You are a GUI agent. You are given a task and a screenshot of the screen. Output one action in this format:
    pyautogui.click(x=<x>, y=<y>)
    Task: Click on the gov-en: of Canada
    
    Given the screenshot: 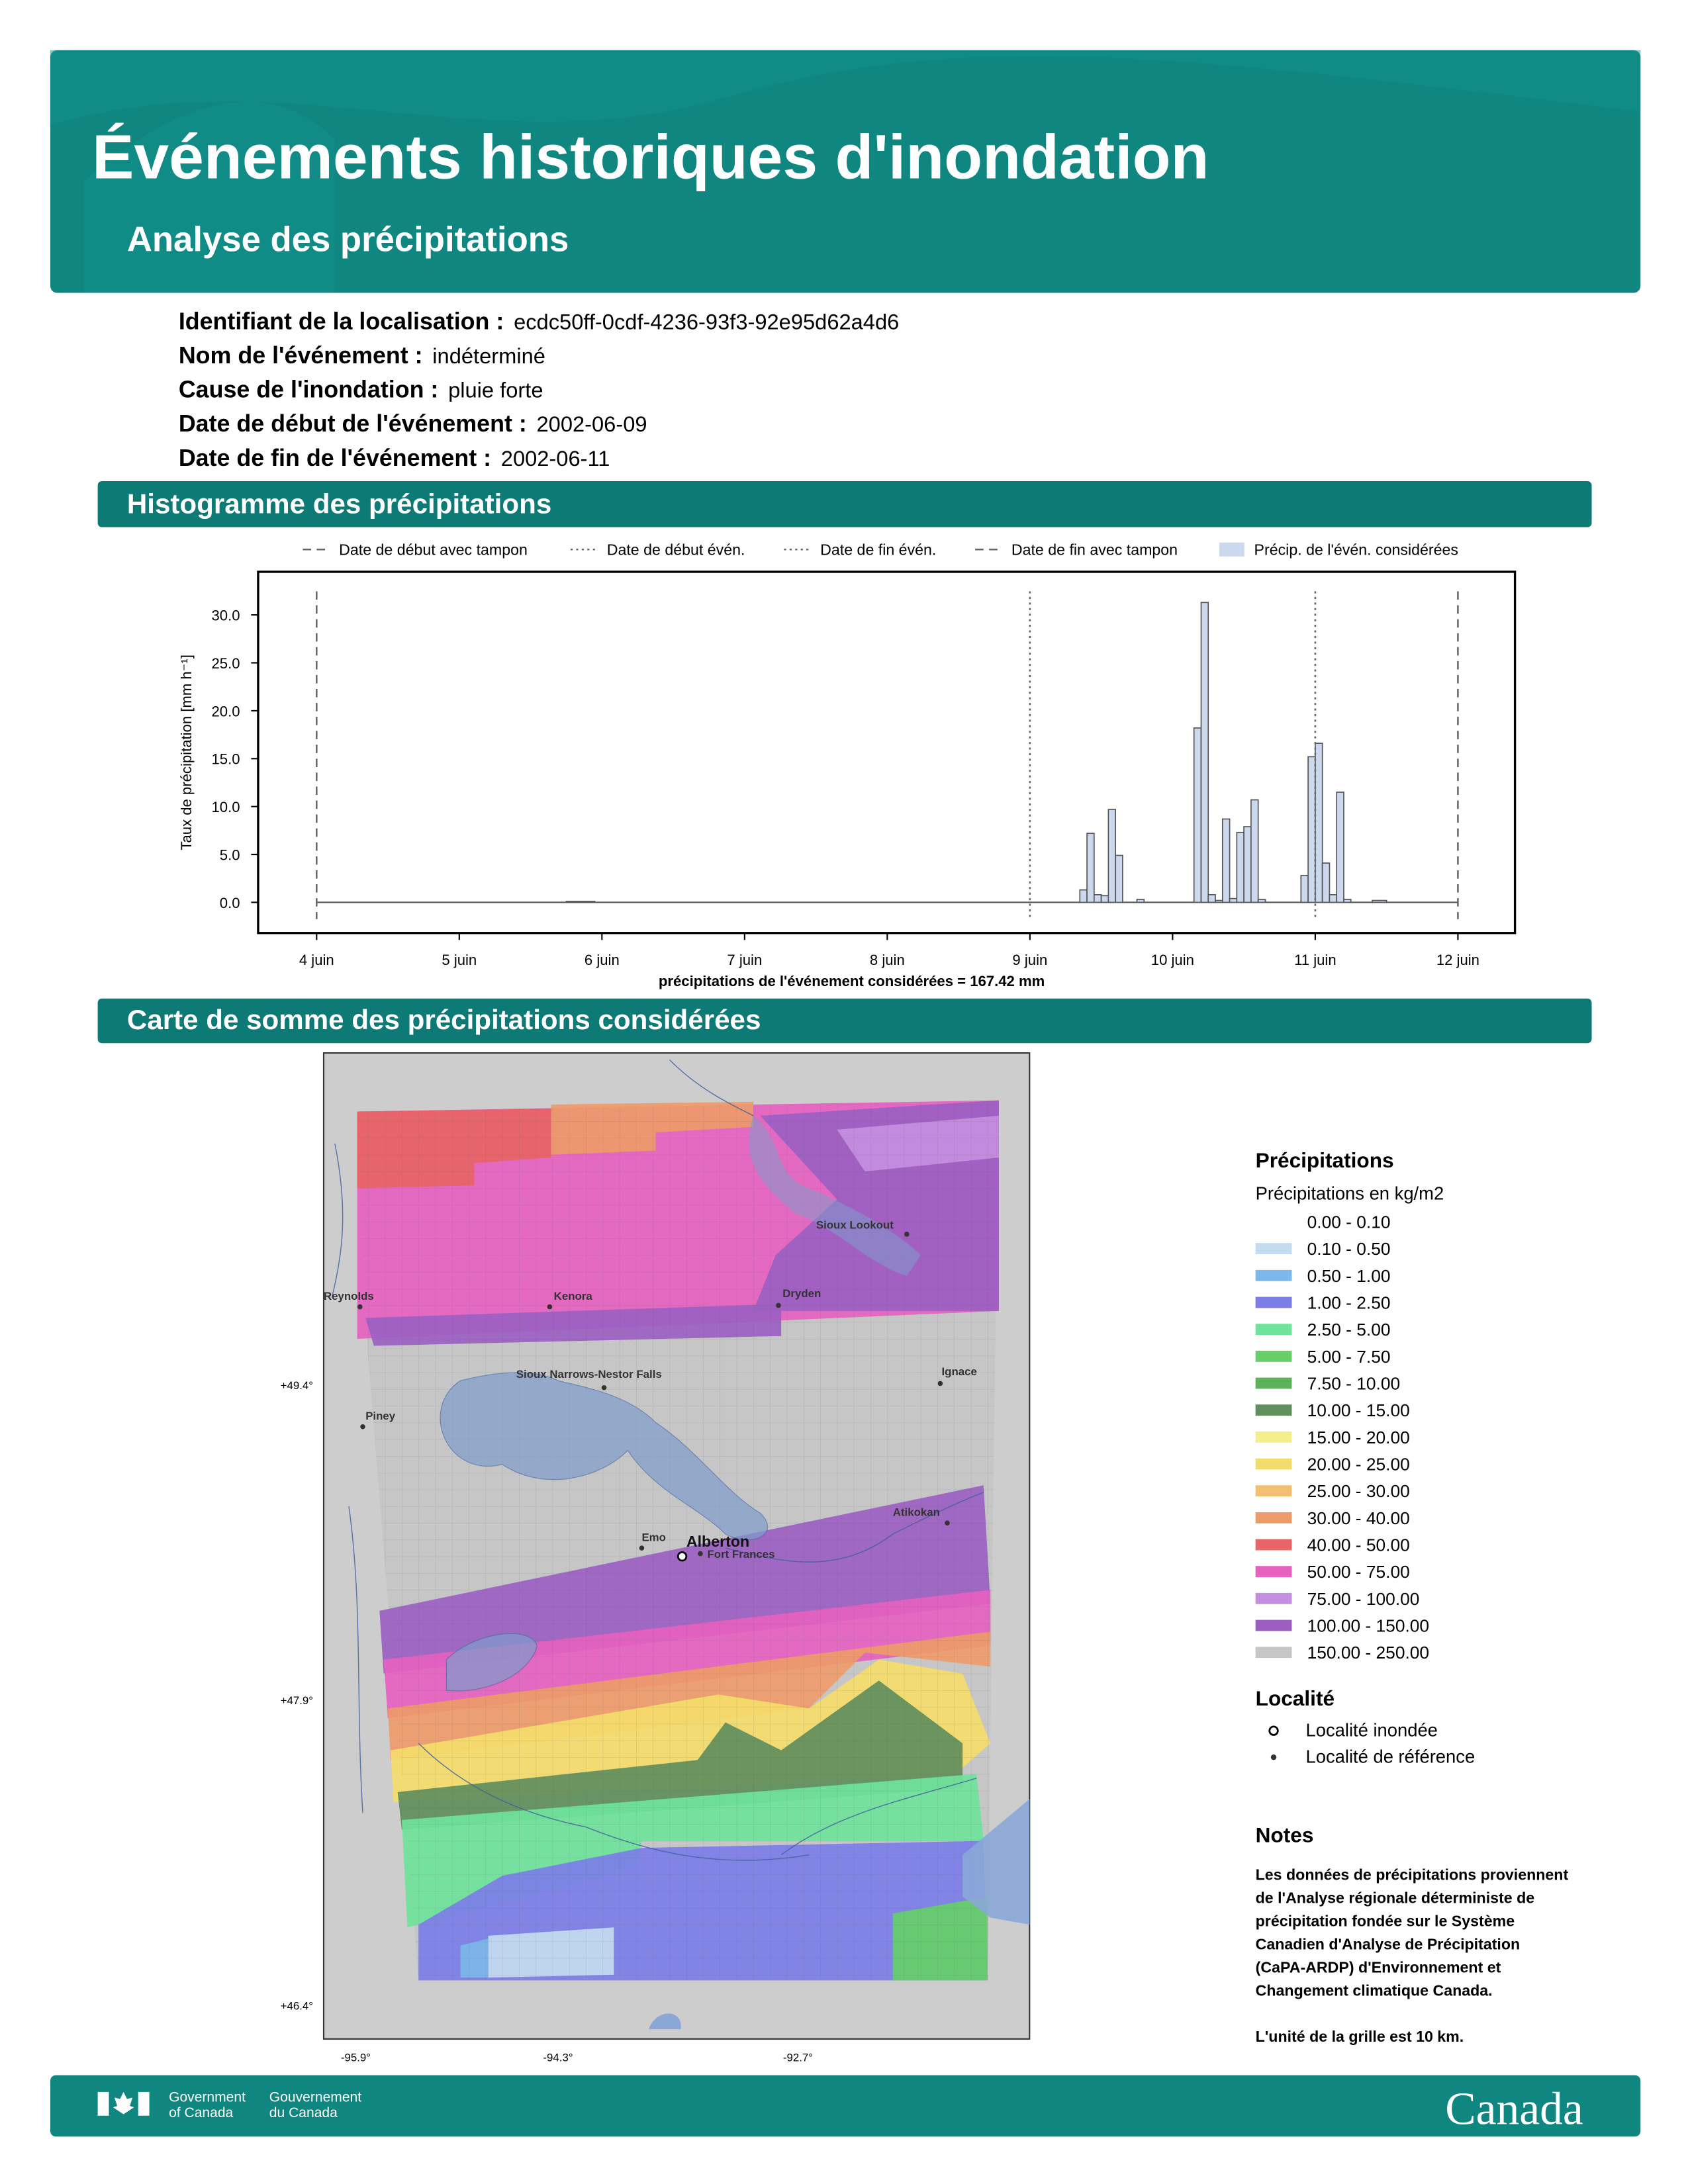 What is the action you would take?
    pyautogui.click(x=201, y=2112)
    